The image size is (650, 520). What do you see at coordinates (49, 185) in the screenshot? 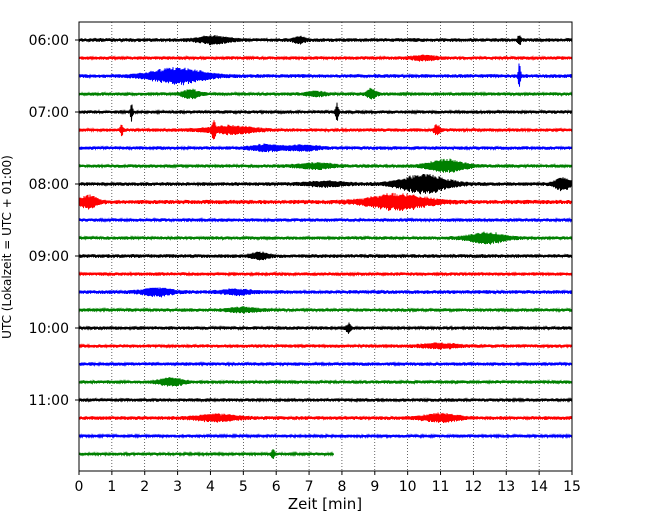
I see `y-tick-label: 08:00` at bounding box center [49, 185].